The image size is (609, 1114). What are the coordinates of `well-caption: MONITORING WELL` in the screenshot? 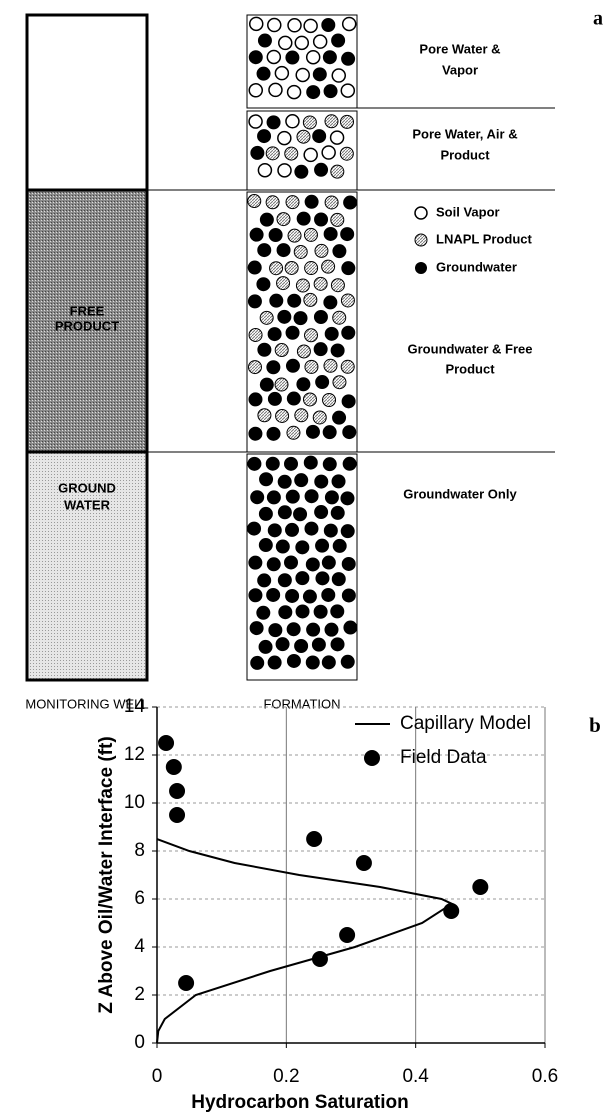 It's located at (86, 703).